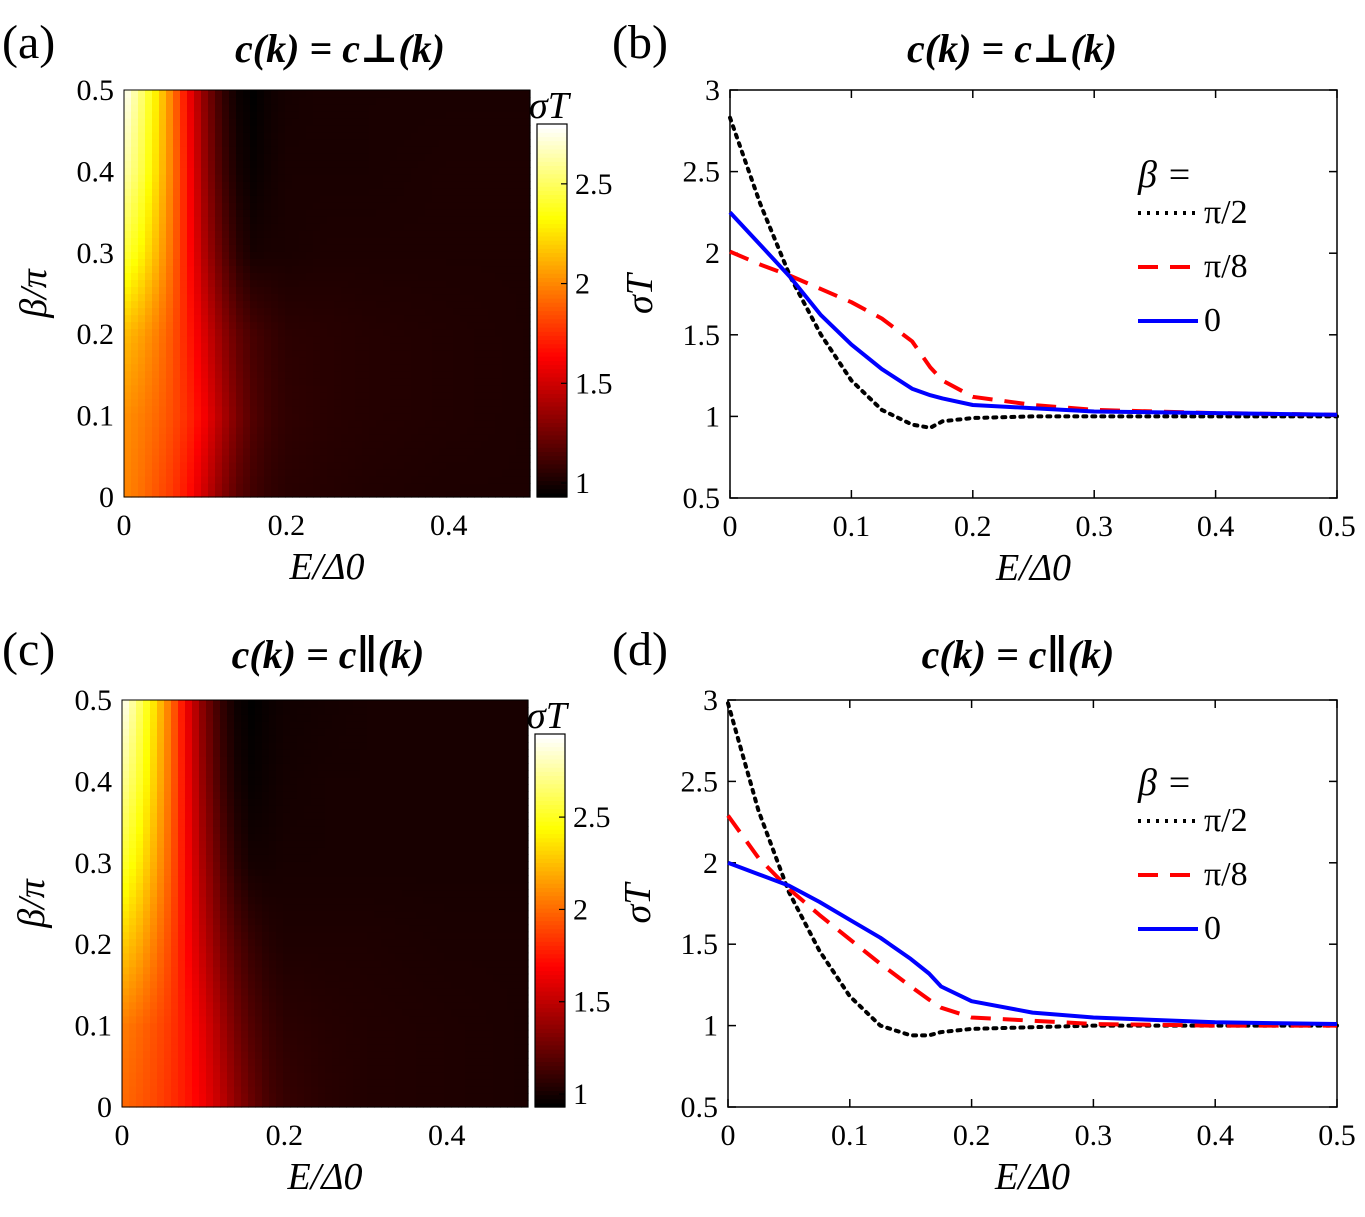 This screenshot has height=1217, width=1365. What do you see at coordinates (552, 147) in the screenshot?
I see `colorbar-step` at bounding box center [552, 147].